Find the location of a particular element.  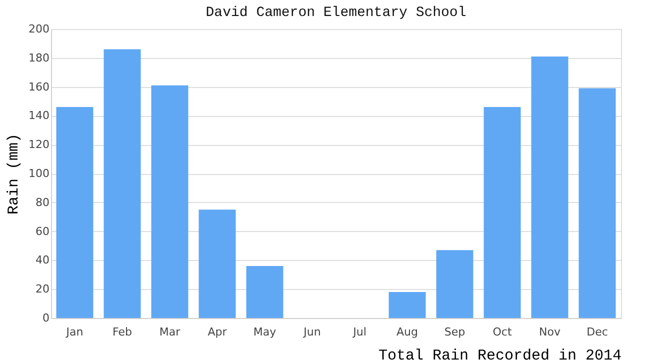

x-tick-label: Jul is located at coordinates (359, 332).